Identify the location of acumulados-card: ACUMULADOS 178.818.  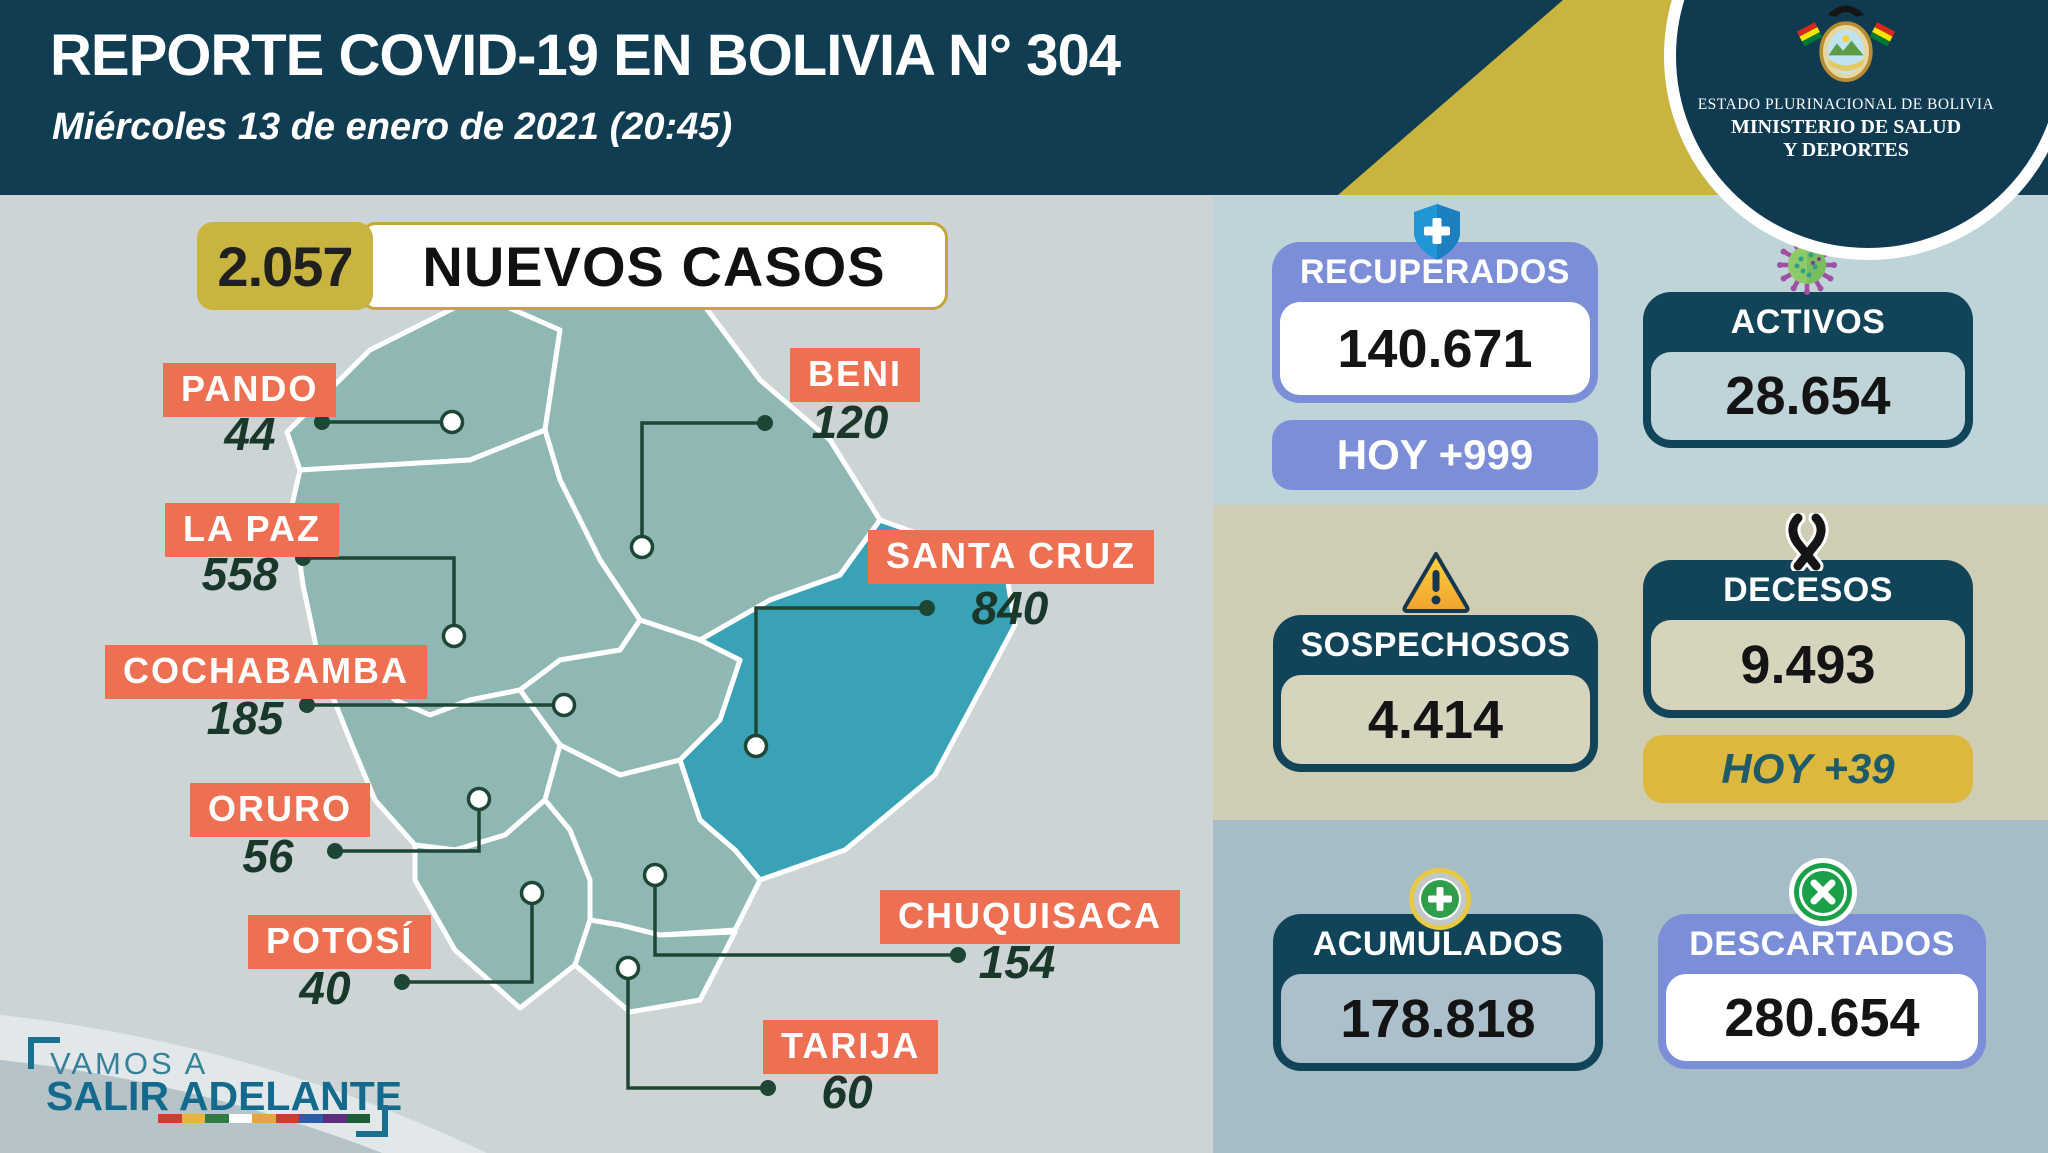
(1438, 992).